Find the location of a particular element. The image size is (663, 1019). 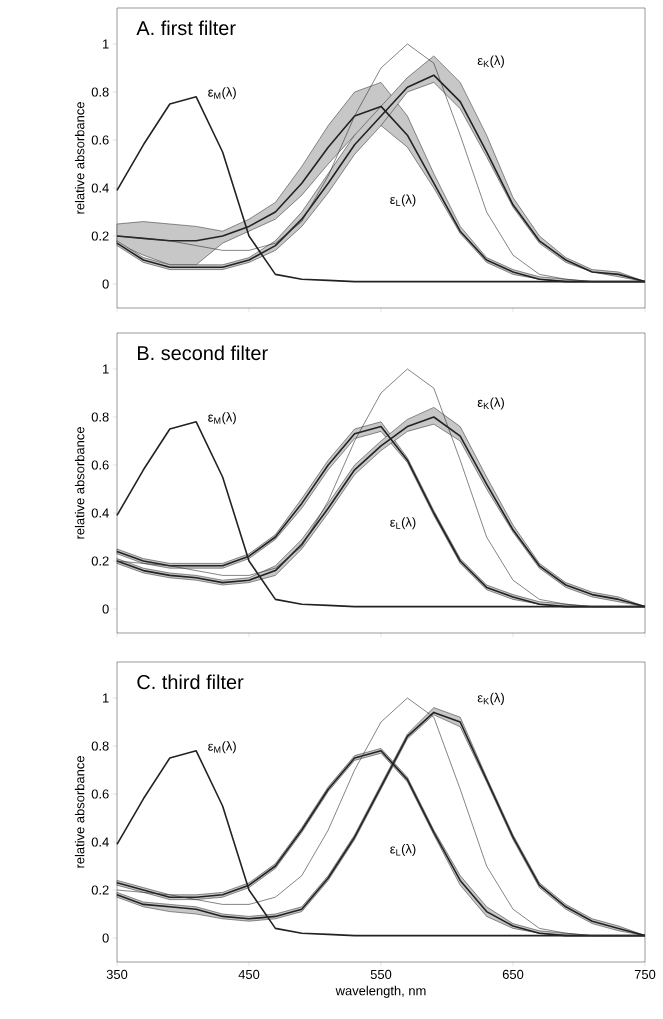

x-tick-label: 550 is located at coordinates (381, 974).